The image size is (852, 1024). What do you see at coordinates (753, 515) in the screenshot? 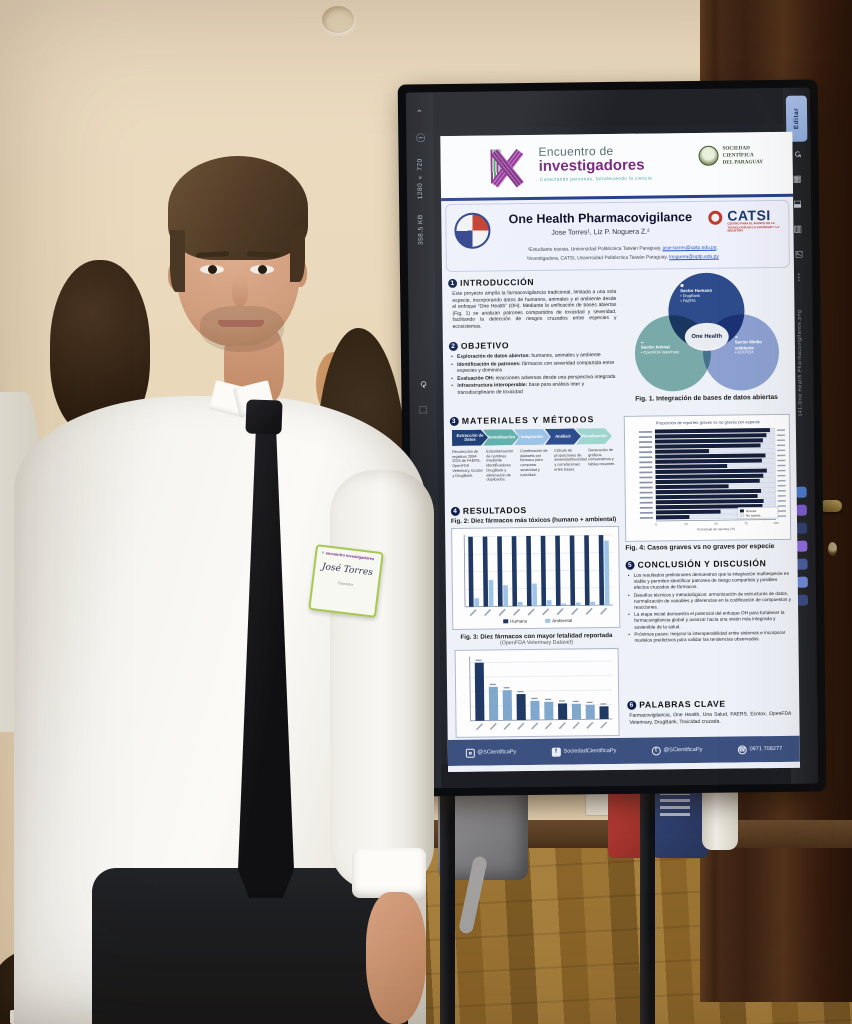
I see `svg-text: No graves` at bounding box center [753, 515].